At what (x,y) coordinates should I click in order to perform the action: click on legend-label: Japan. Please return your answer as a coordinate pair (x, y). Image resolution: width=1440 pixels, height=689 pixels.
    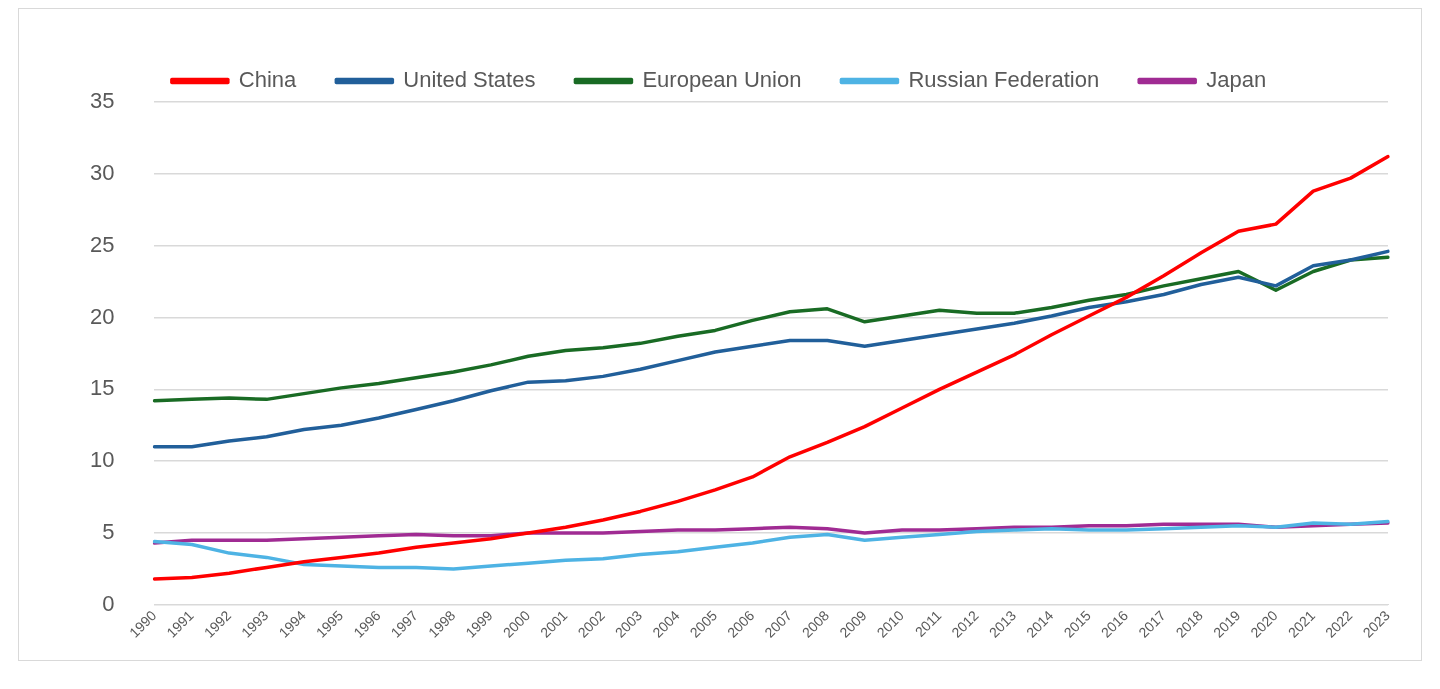
    Looking at the image, I should click on (1236, 80).